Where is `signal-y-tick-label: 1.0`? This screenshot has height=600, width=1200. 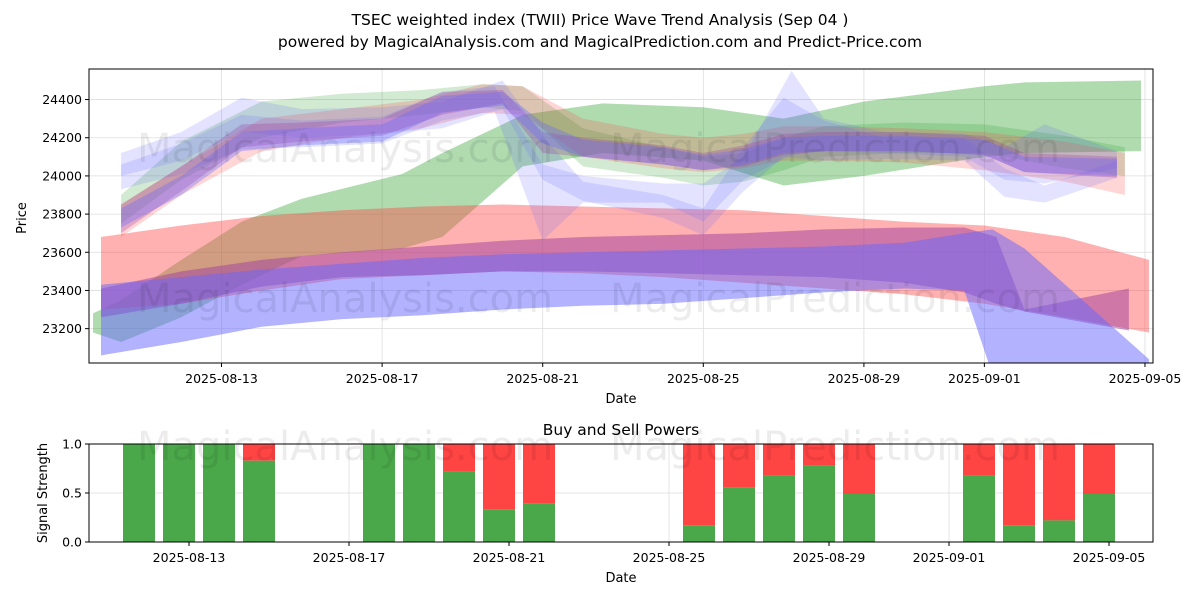 signal-y-tick-label: 1.0 is located at coordinates (72, 444).